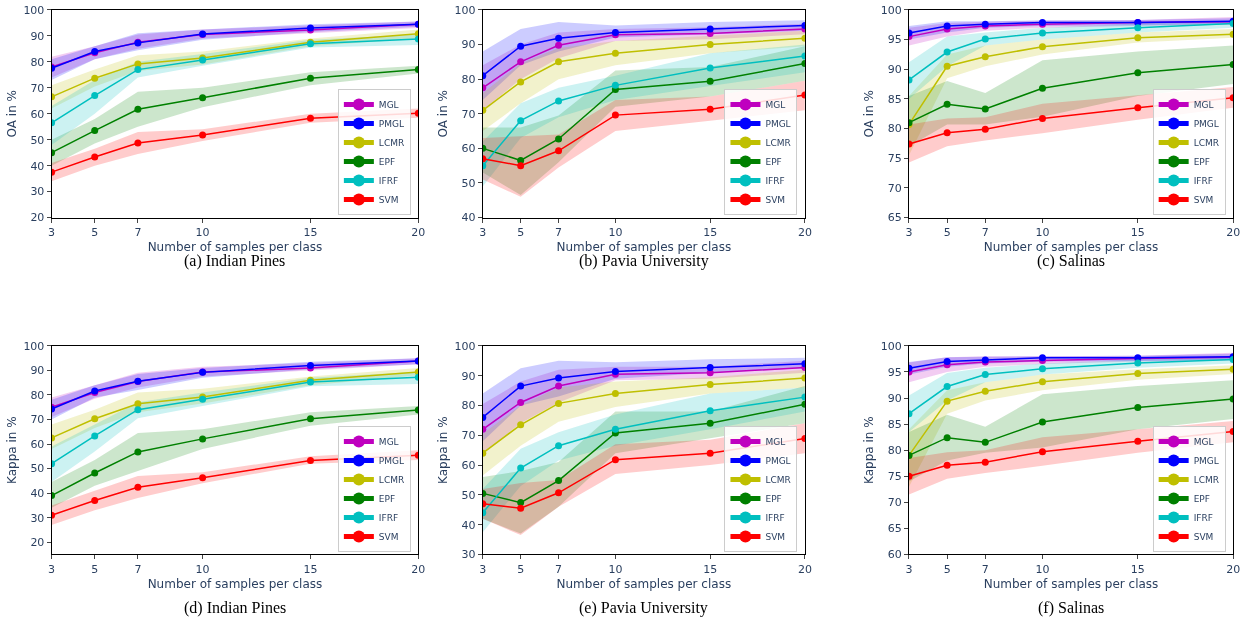 This screenshot has width=1255, height=632. What do you see at coordinates (947, 569) in the screenshot?
I see `x-tick-label: 5` at bounding box center [947, 569].